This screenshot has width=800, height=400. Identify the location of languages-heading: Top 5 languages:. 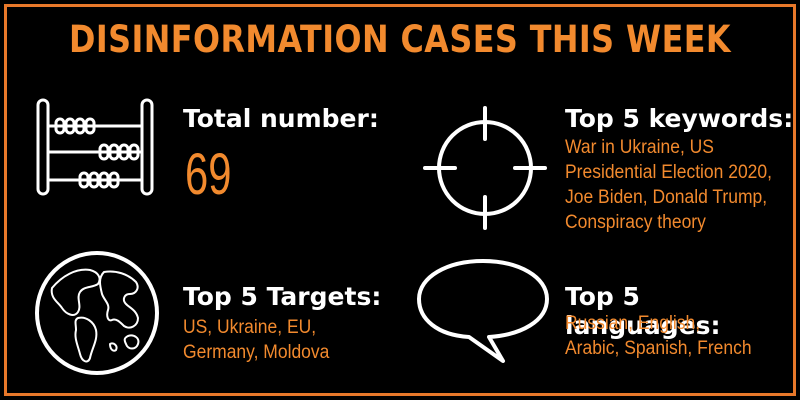
(643, 311).